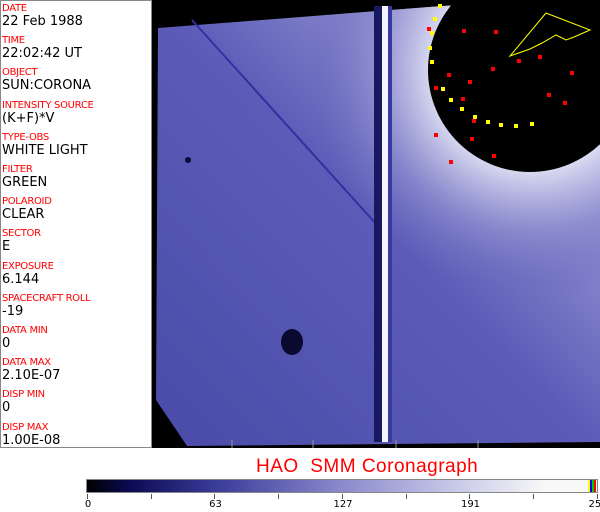 The width and height of the screenshot is (600, 512). I want to click on info-field: DATE 22 Feb 1988, so click(42, 16).